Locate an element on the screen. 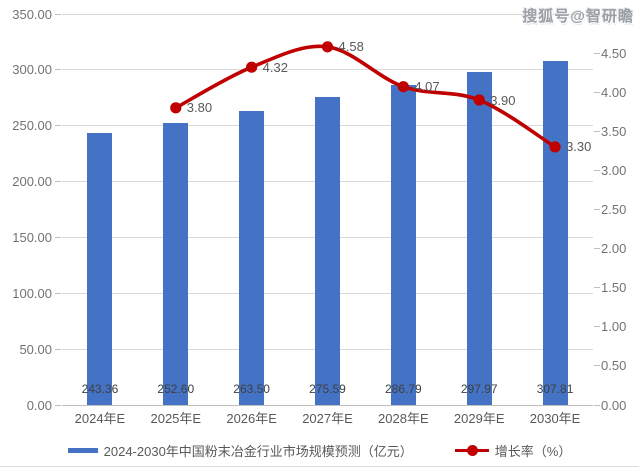  bar-value-label: 286.79 is located at coordinates (403, 389).